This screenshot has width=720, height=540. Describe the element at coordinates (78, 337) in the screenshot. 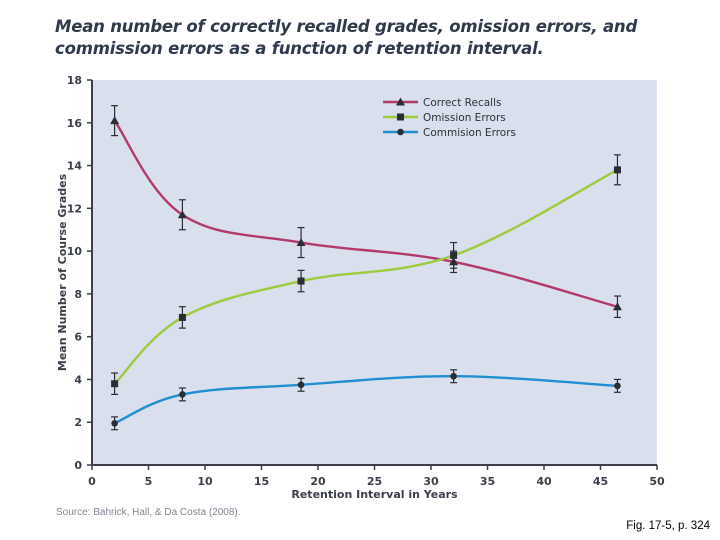

I see `y-tick-label: 6` at that location.